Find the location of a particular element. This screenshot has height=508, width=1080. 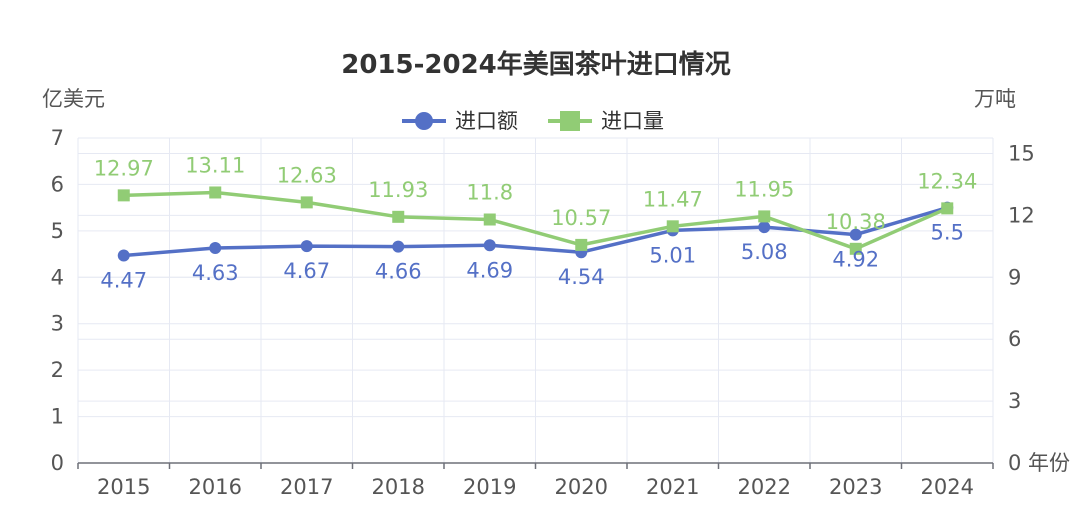

legend-marker-volume is located at coordinates (570, 121).